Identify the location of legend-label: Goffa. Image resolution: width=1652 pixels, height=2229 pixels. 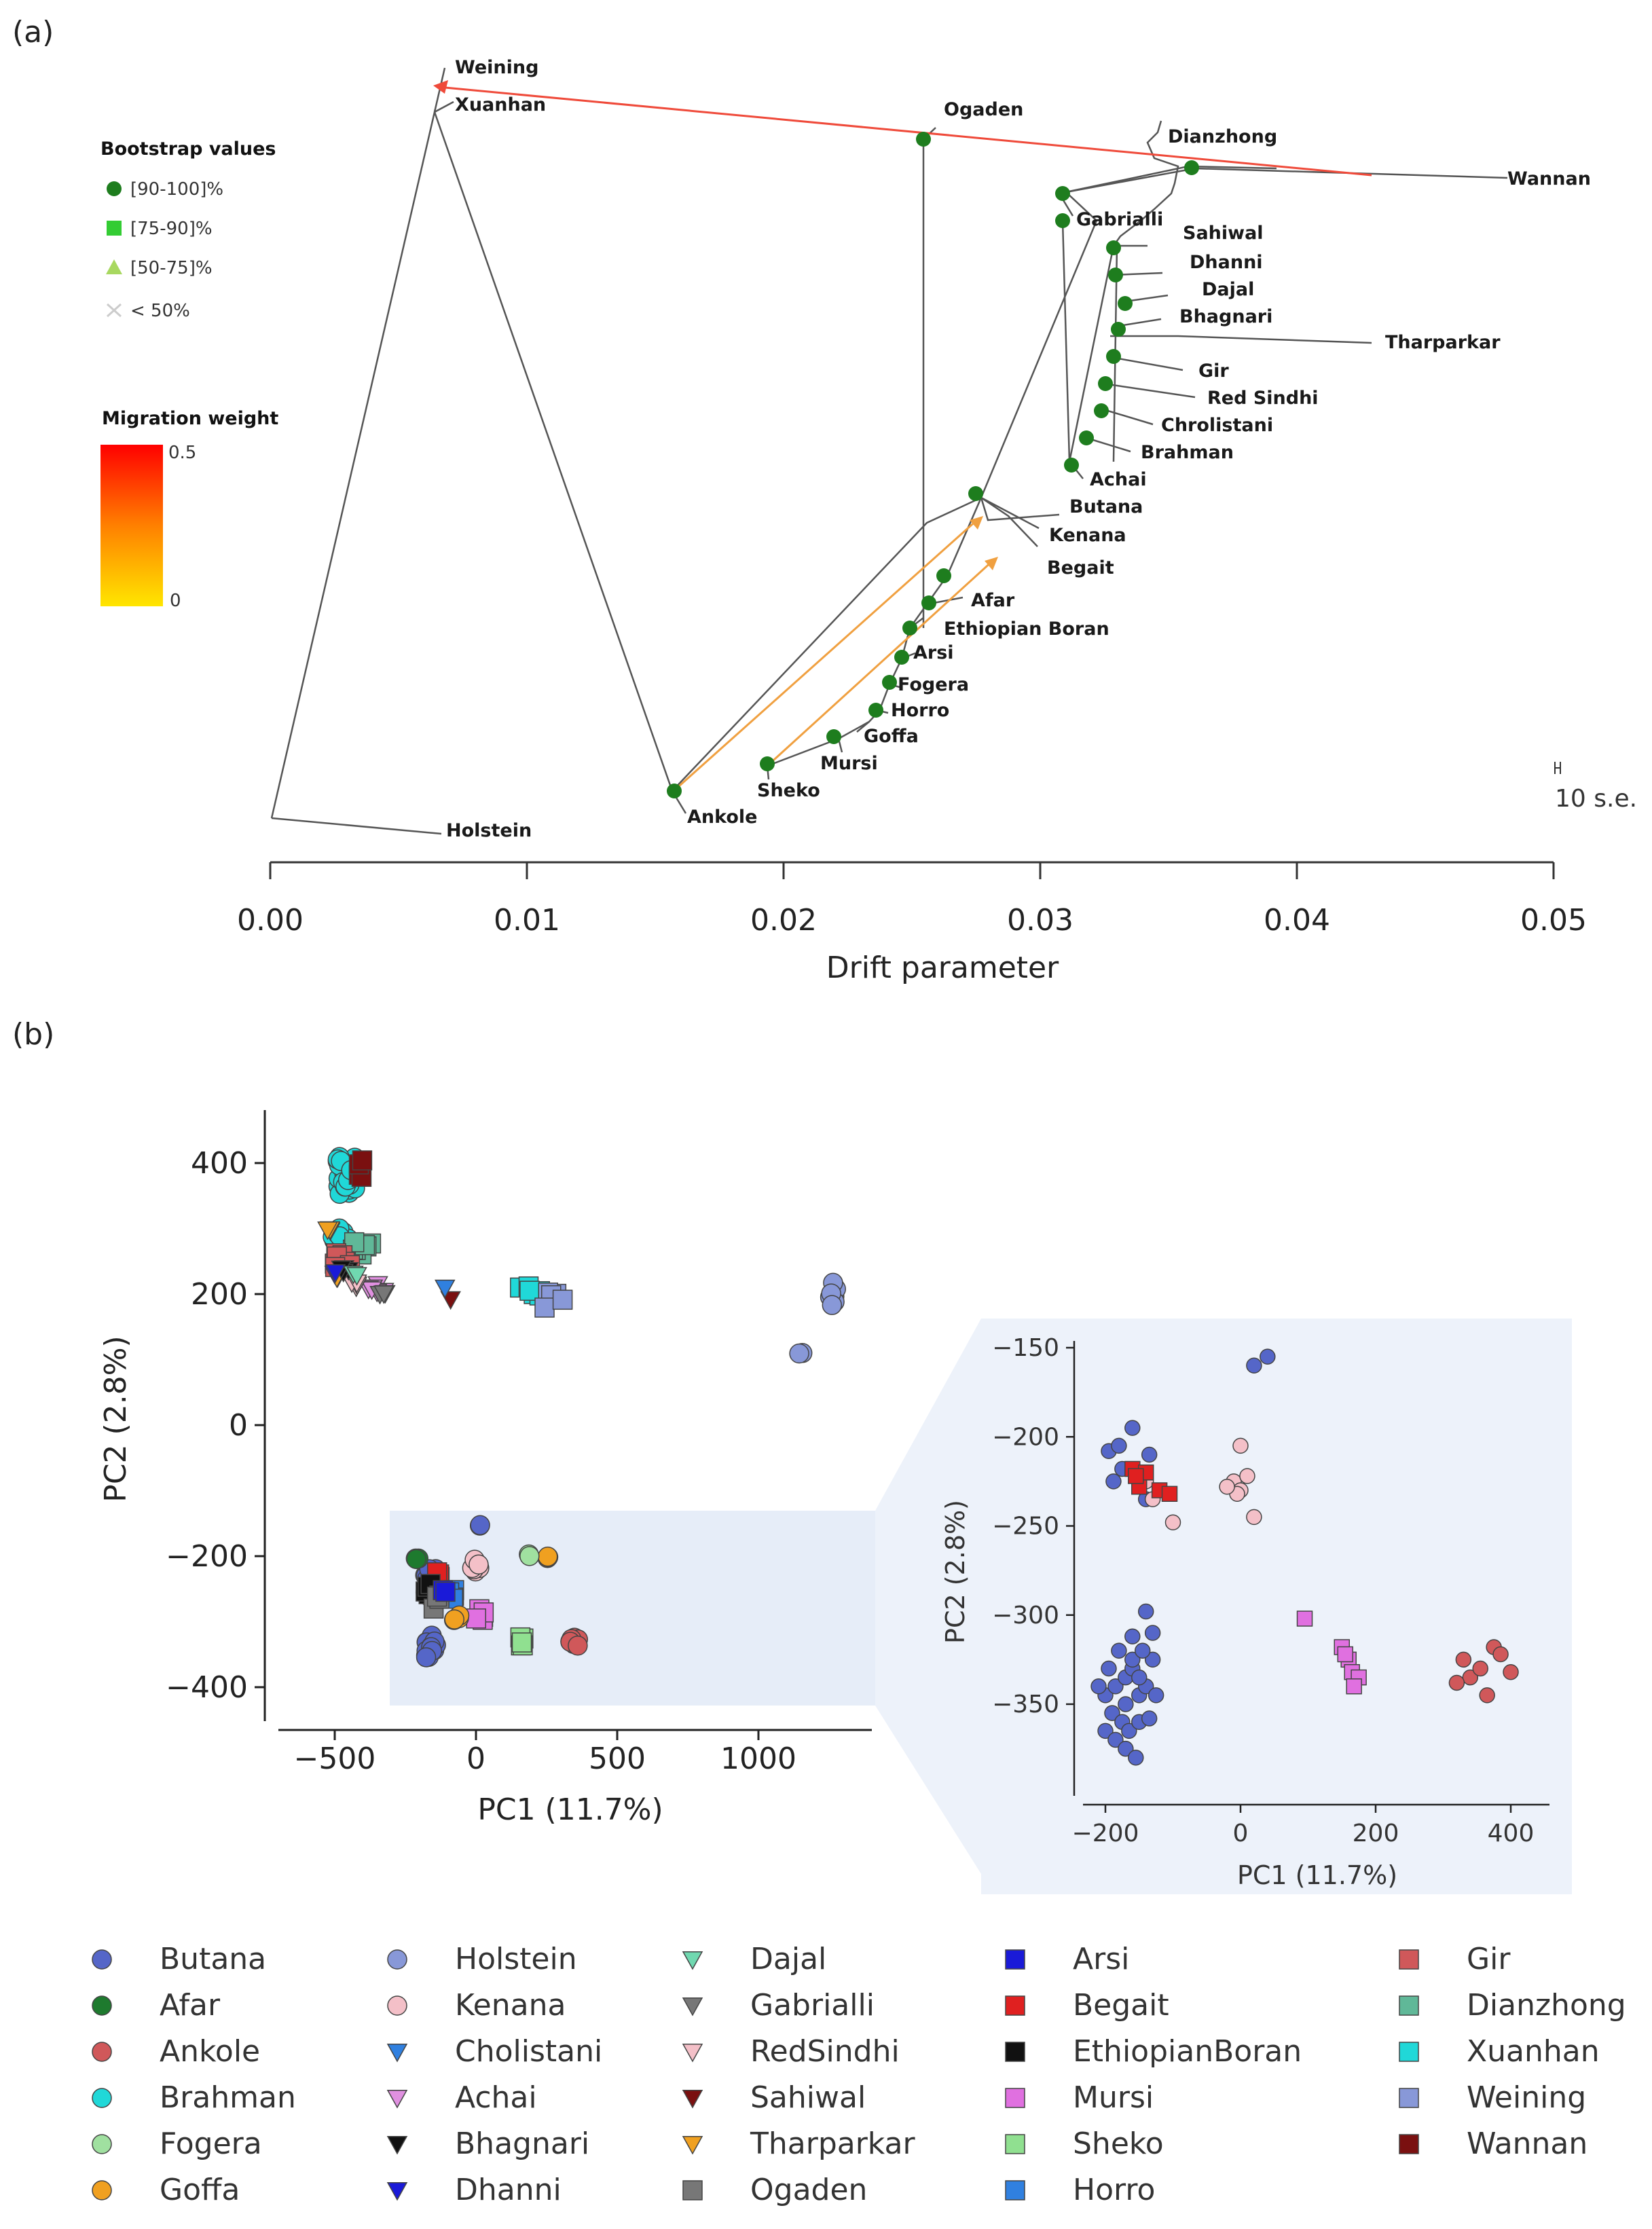
(200, 2190).